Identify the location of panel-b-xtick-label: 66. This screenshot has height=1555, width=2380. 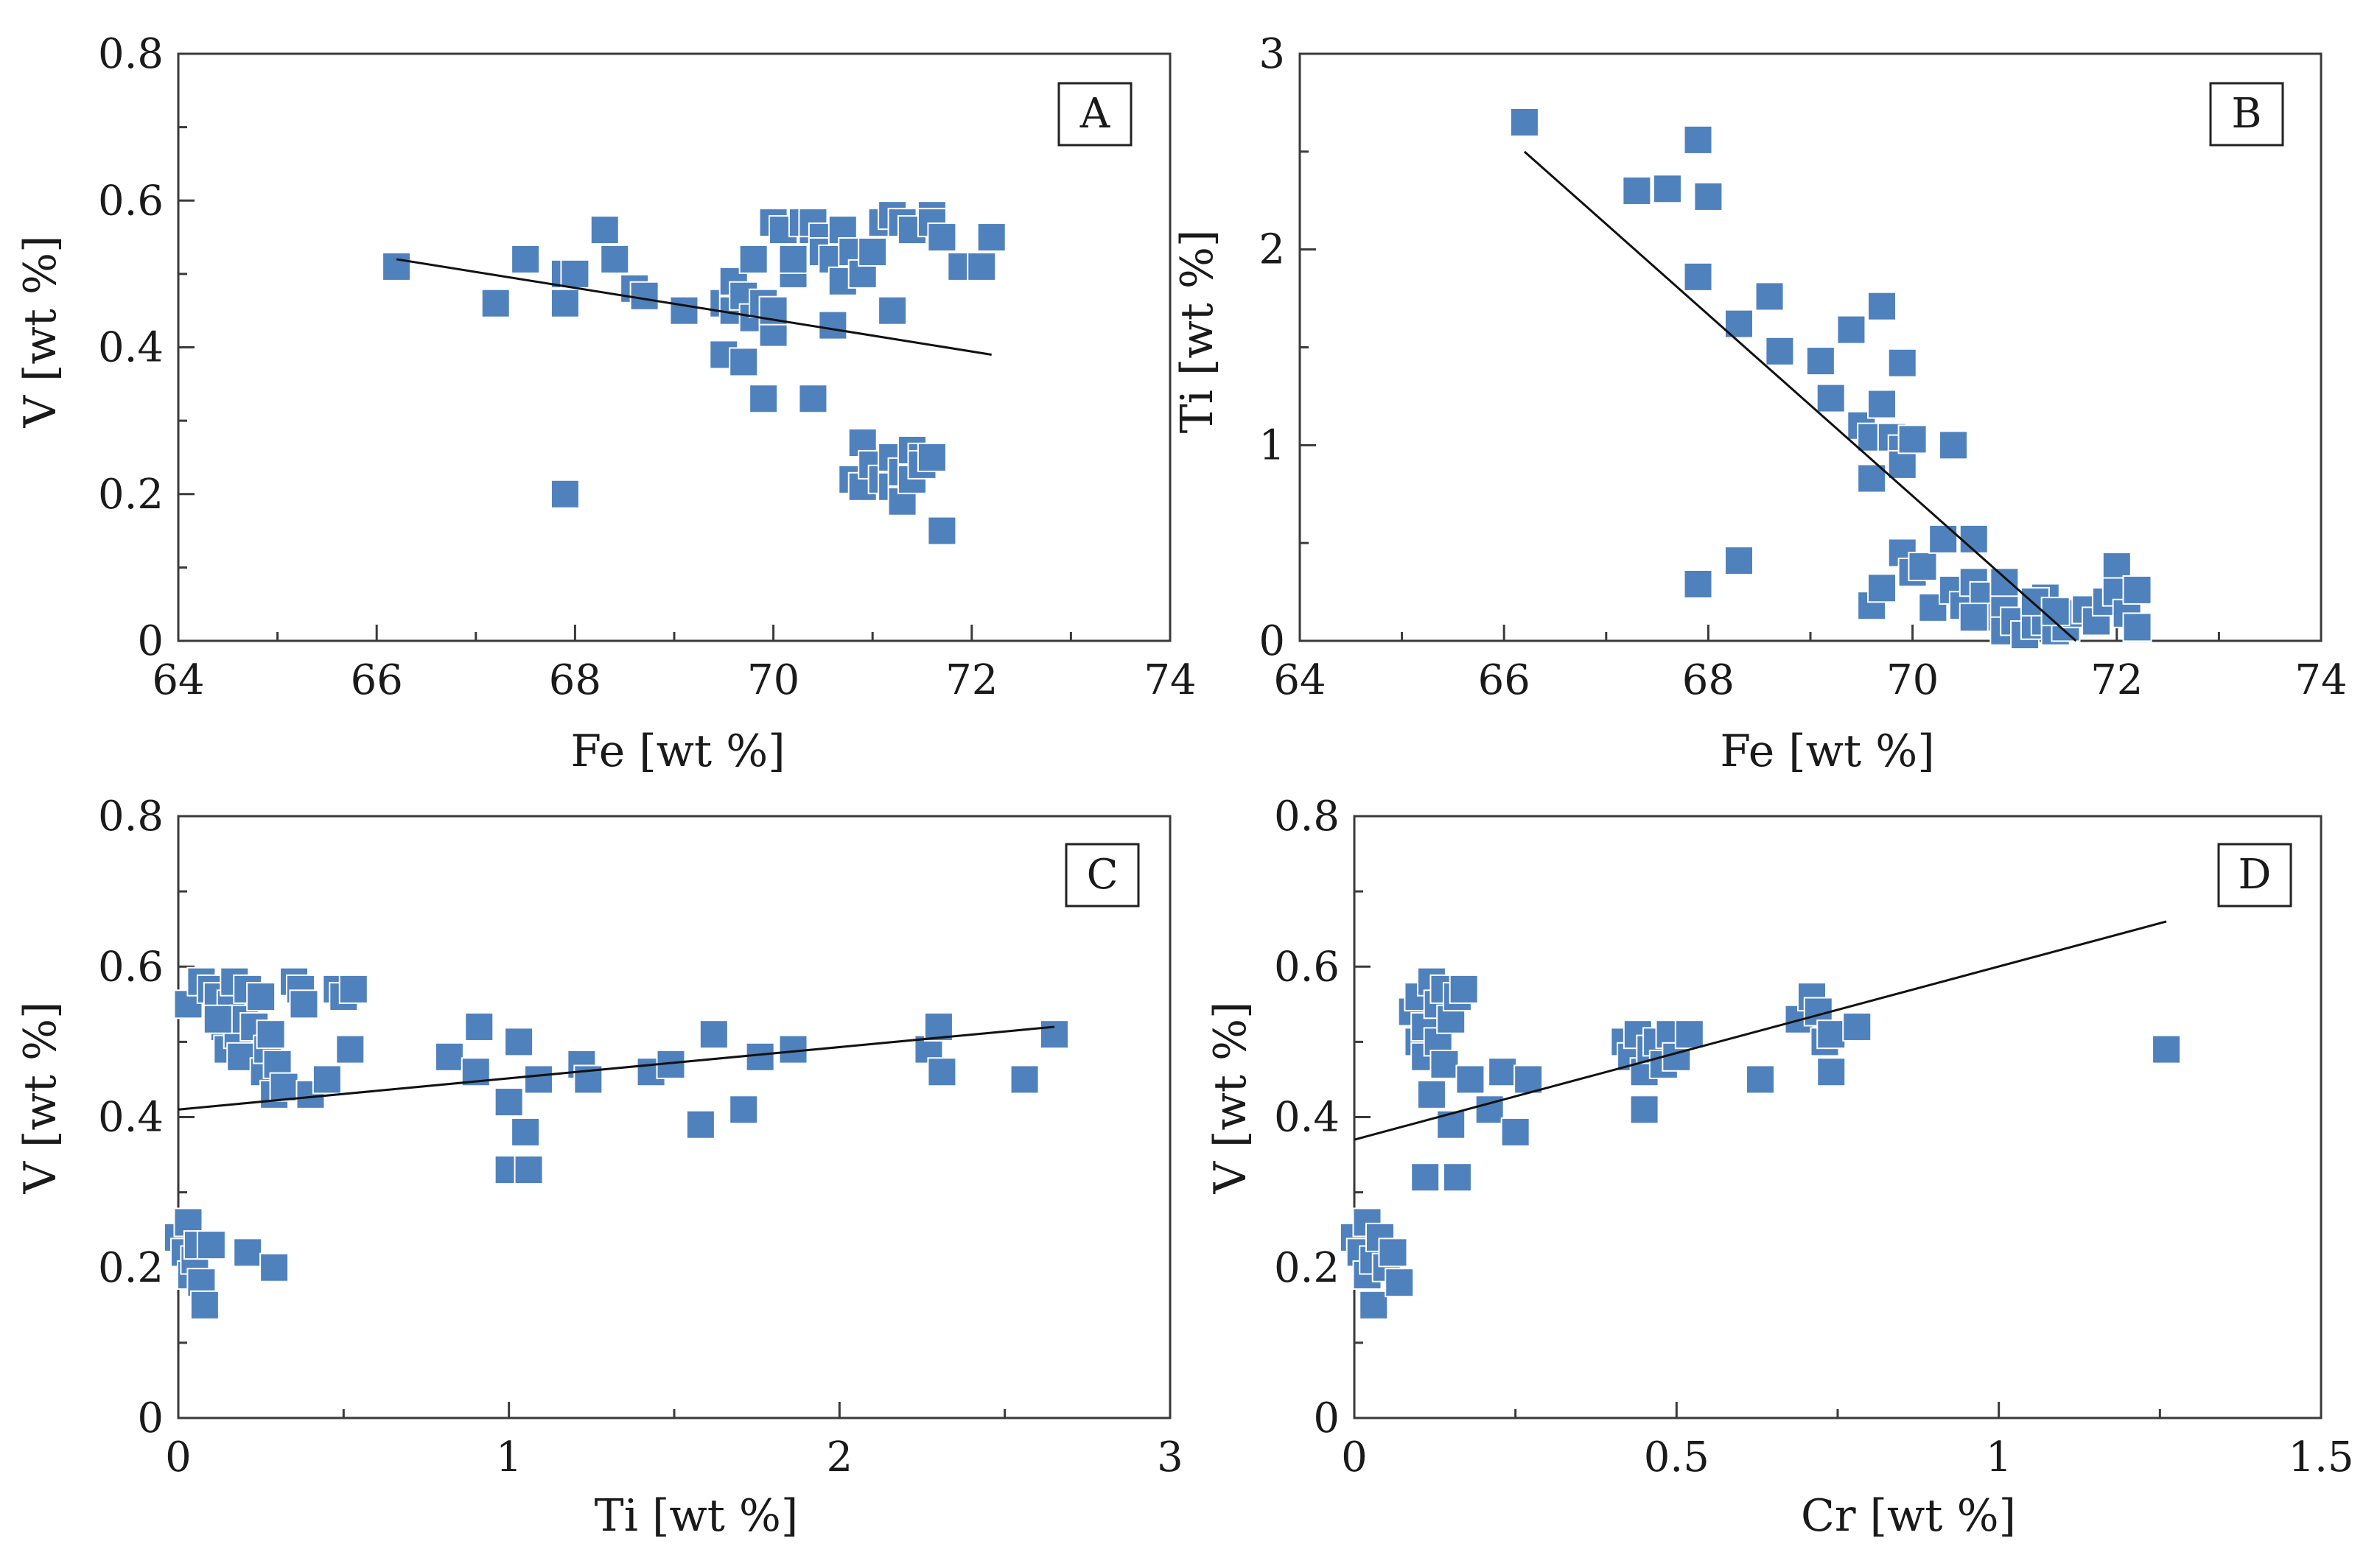
(1504, 680).